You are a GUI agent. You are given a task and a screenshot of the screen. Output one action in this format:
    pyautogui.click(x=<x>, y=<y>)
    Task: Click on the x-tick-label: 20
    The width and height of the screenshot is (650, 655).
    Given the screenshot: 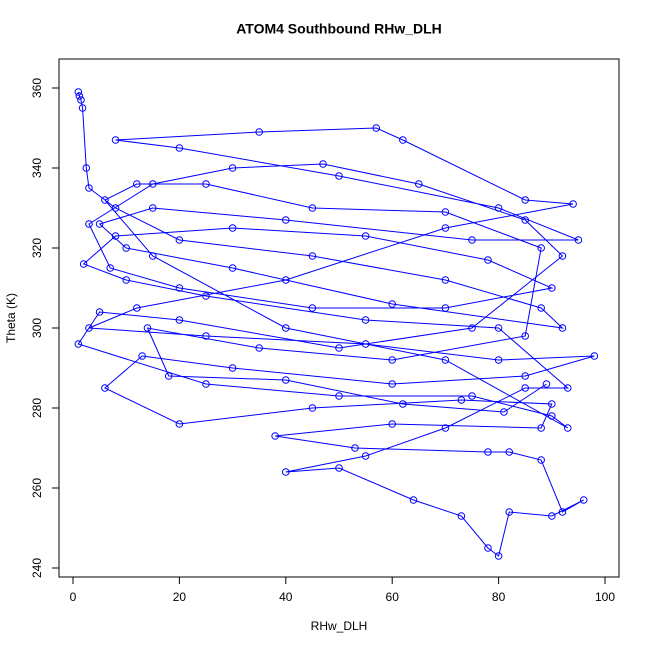 What is the action you would take?
    pyautogui.click(x=180, y=597)
    